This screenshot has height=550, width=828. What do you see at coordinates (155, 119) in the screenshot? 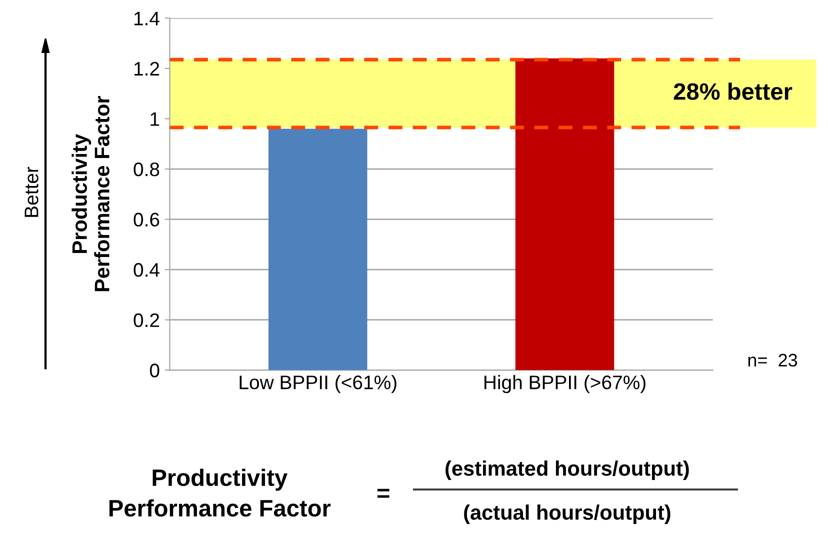
I see `y-tick-label: 1` at bounding box center [155, 119].